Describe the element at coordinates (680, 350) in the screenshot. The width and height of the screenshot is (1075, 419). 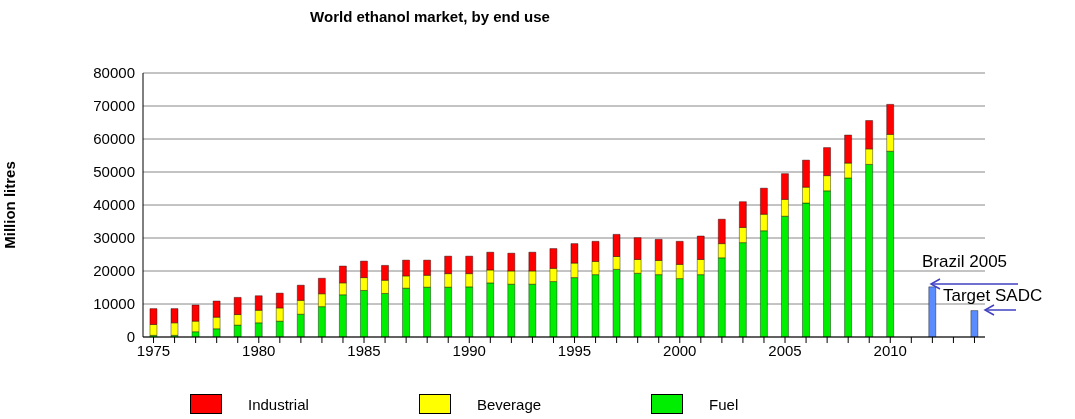
I see `x-tick-label: 2000` at that location.